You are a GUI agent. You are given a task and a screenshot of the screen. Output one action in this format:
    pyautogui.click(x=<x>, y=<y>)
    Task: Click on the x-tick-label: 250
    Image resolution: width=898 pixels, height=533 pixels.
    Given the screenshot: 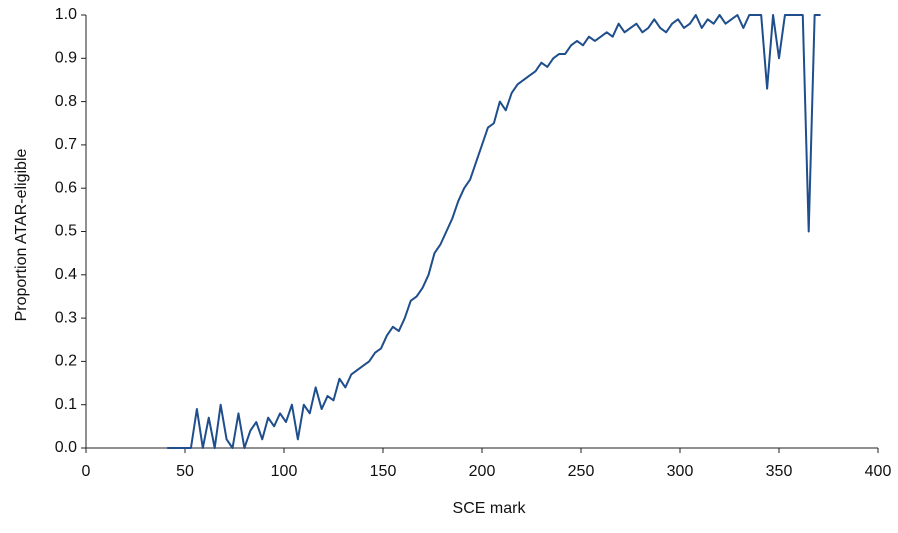 What is the action you would take?
    pyautogui.click(x=581, y=471)
    